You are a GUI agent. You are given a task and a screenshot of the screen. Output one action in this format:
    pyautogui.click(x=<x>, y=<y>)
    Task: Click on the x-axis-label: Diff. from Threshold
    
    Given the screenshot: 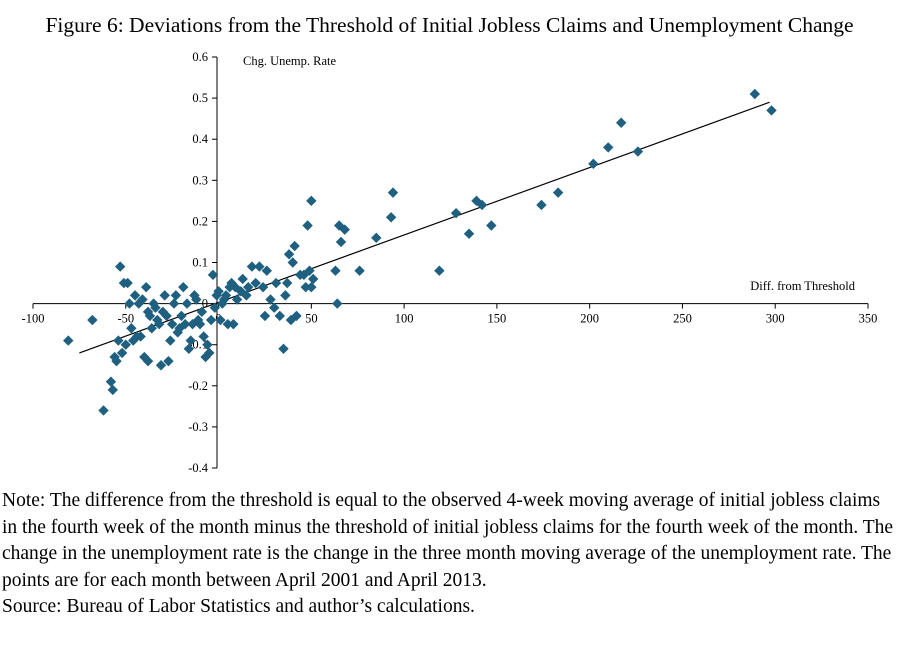 What is the action you would take?
    pyautogui.click(x=802, y=286)
    